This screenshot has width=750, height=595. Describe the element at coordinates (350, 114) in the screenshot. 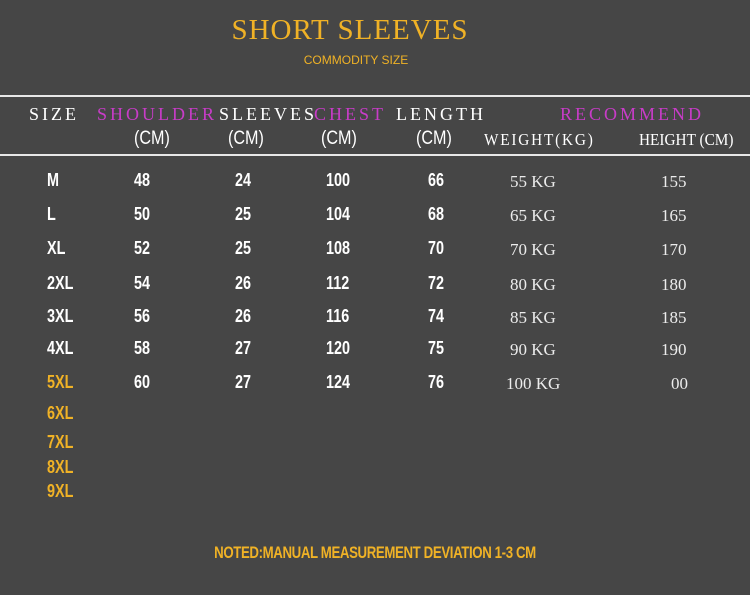

I see `header-chest: CHEST` at that location.